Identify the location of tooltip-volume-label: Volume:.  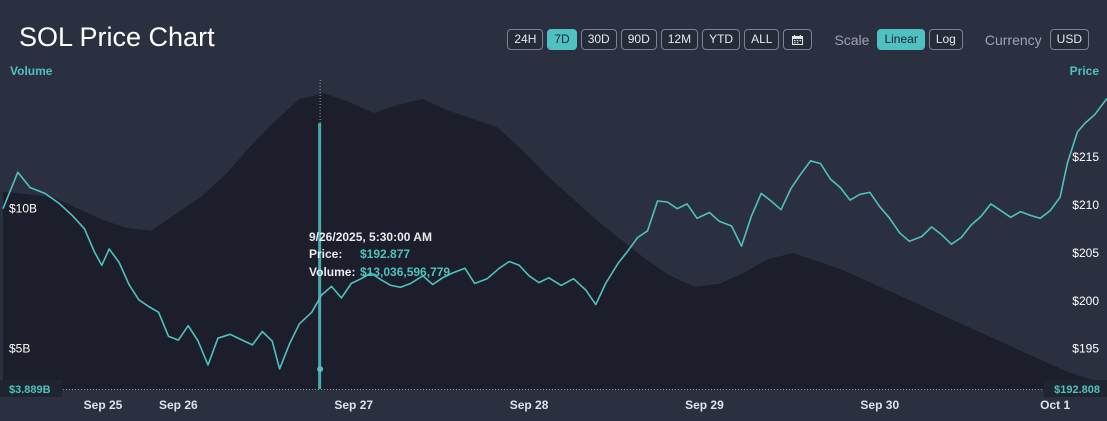
(332, 272).